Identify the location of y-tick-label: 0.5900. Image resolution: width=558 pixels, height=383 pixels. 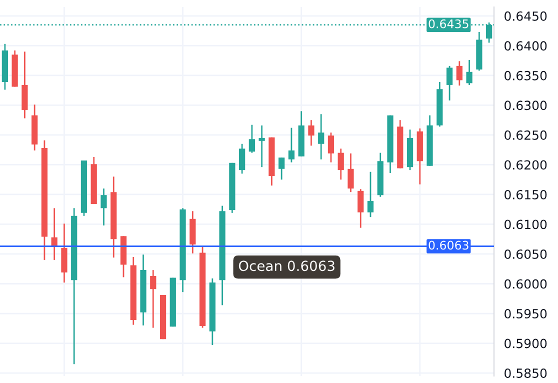
(525, 343).